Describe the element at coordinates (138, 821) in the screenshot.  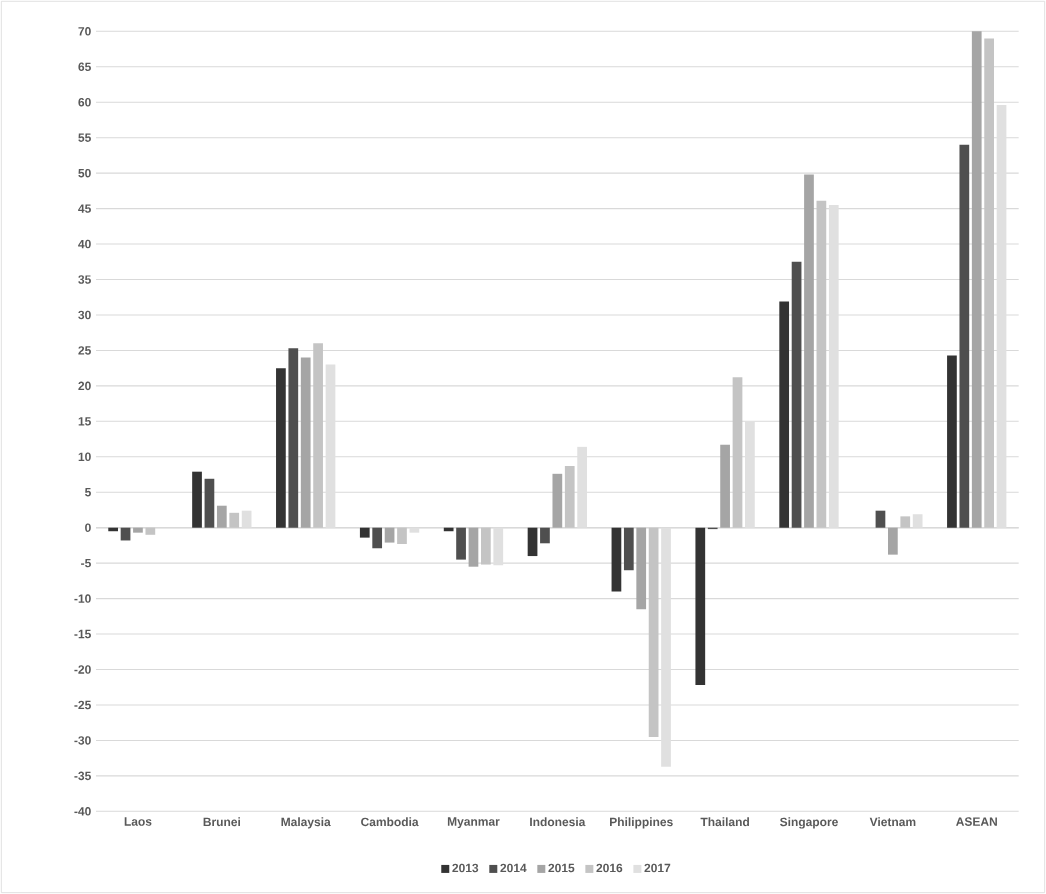
I see `x-tick-label: Laos` at that location.